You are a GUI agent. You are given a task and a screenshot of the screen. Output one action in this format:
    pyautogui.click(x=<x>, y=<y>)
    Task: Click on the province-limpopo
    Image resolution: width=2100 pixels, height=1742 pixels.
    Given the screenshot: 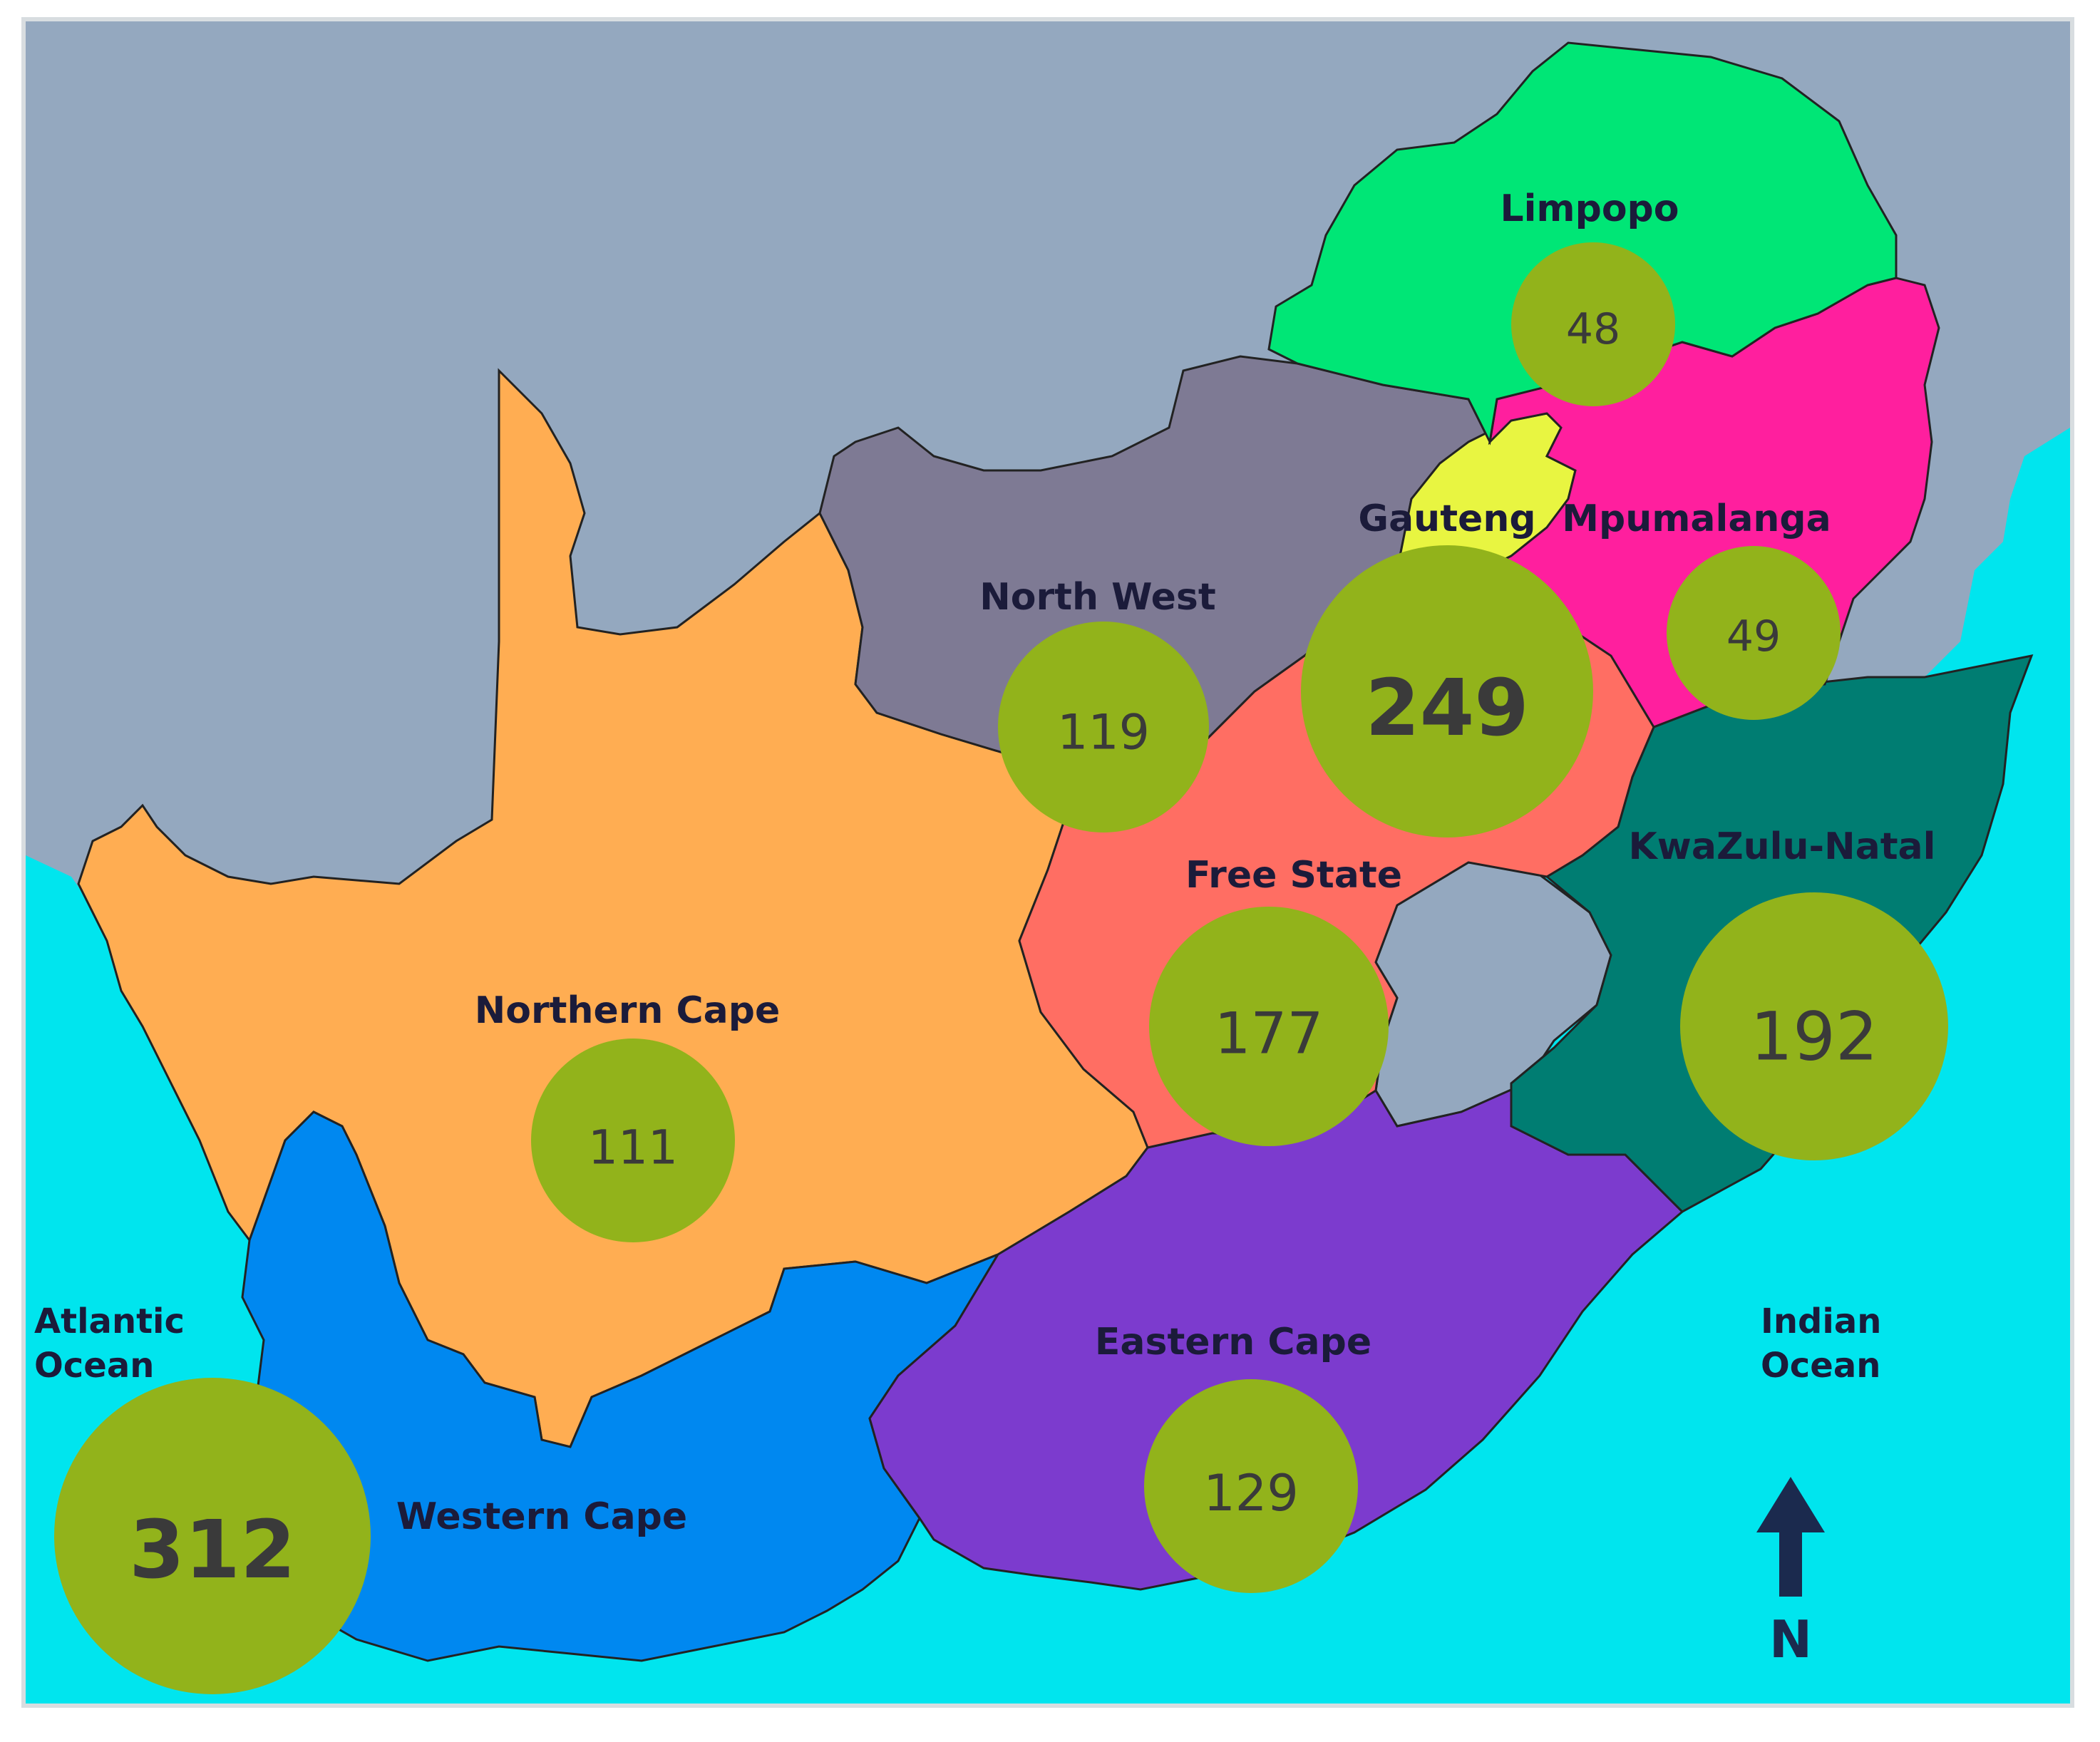 What is the action you would take?
    pyautogui.click(x=1582, y=243)
    